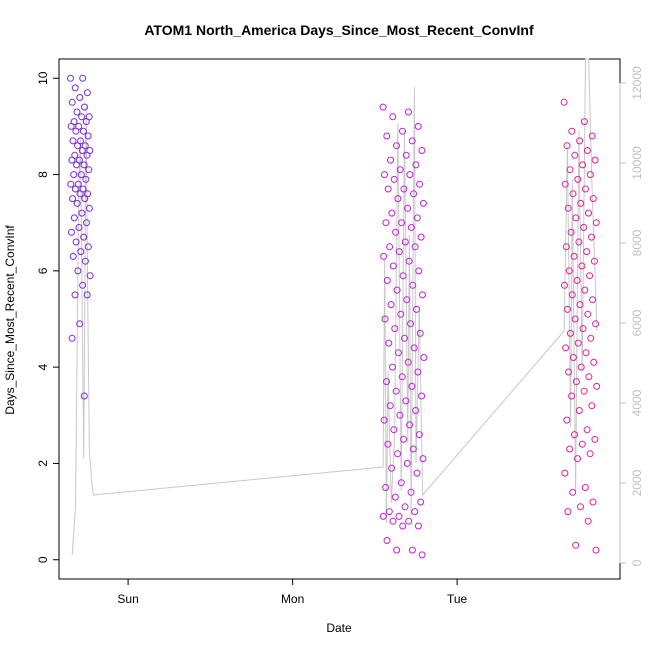  Describe the element at coordinates (637, 163) in the screenshot. I see `y2-tick-label: 10000` at that location.